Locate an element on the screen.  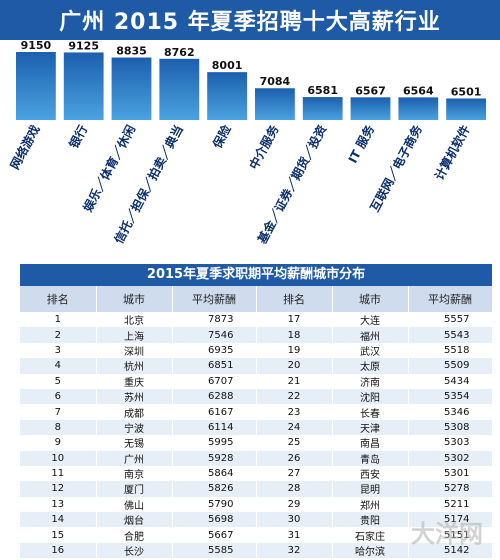
rank-cell: 7 is located at coordinates (58, 412).